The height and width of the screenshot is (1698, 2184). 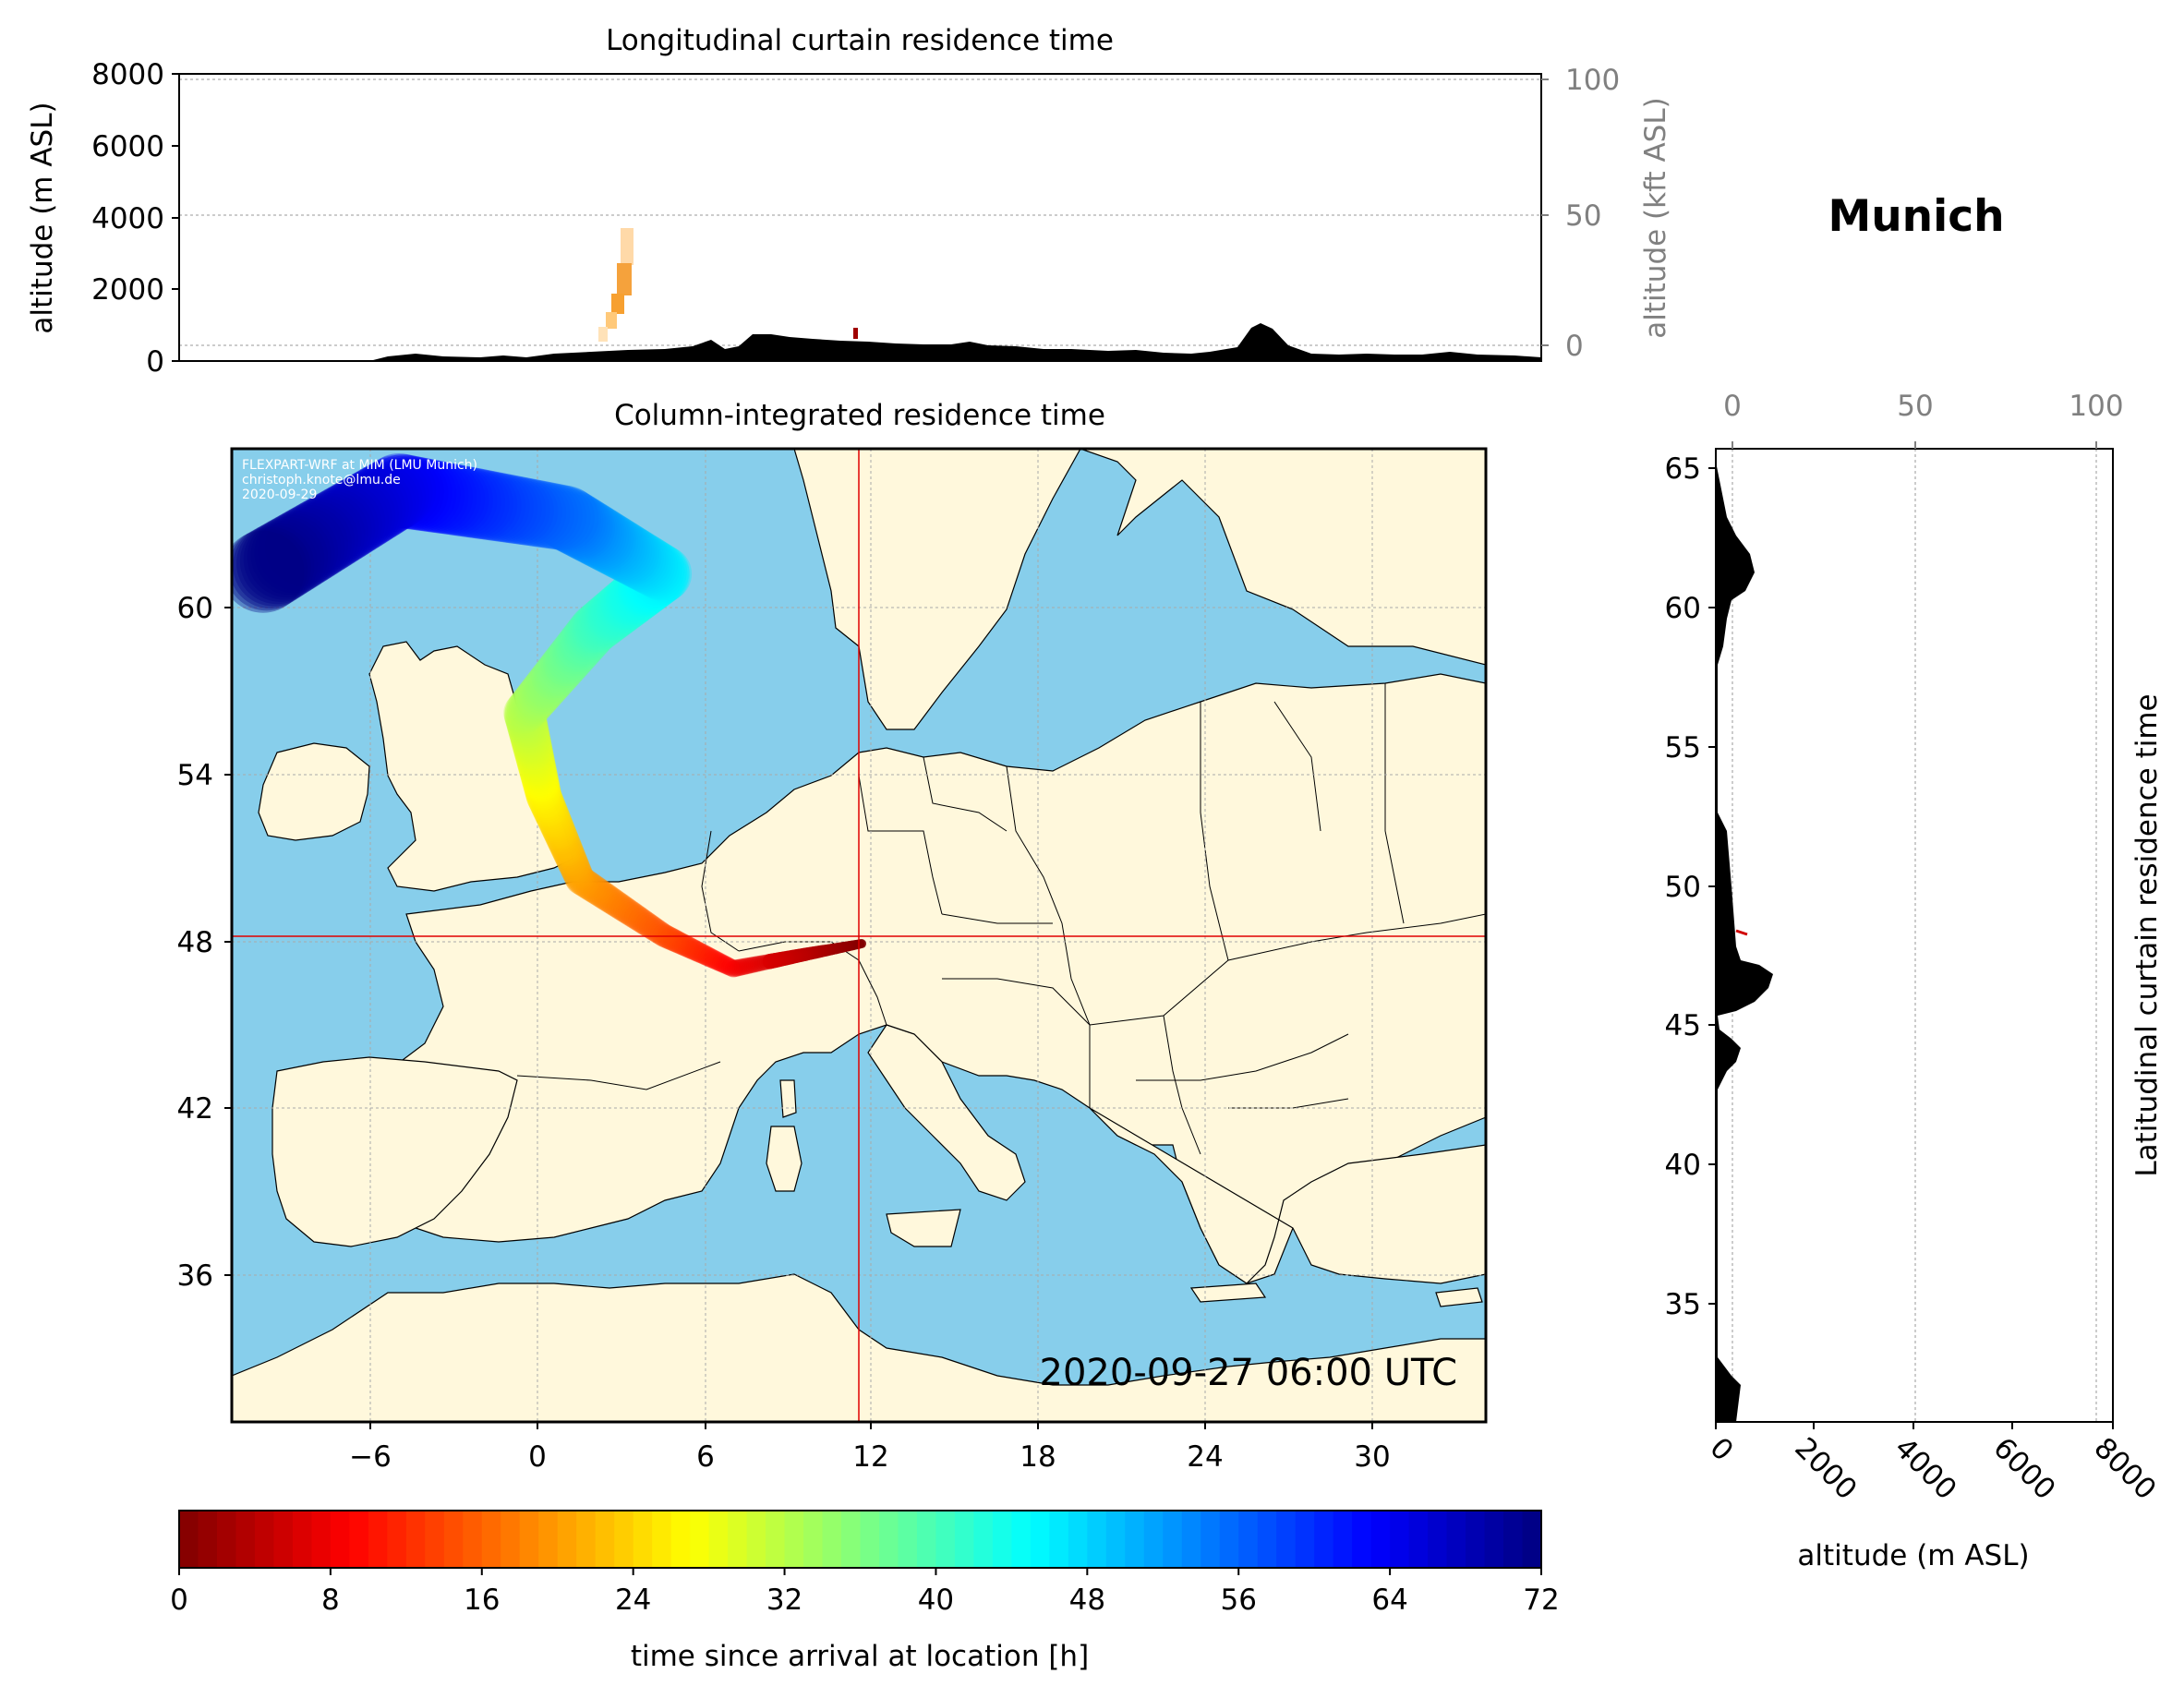 I want to click on colorbar-tick-56: 56, so click(x=1238, y=1600).